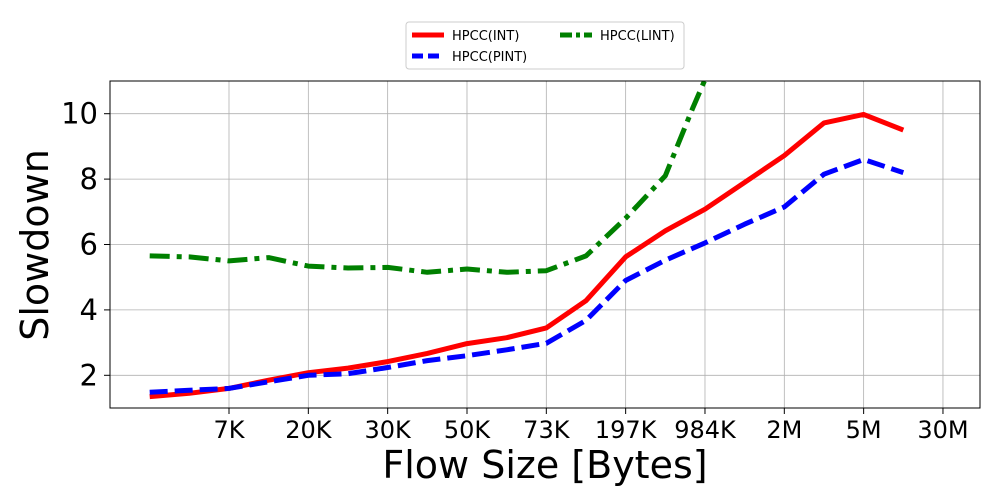 The width and height of the screenshot is (1000, 500). I want to click on y-tick-label: 6, so click(89, 245).